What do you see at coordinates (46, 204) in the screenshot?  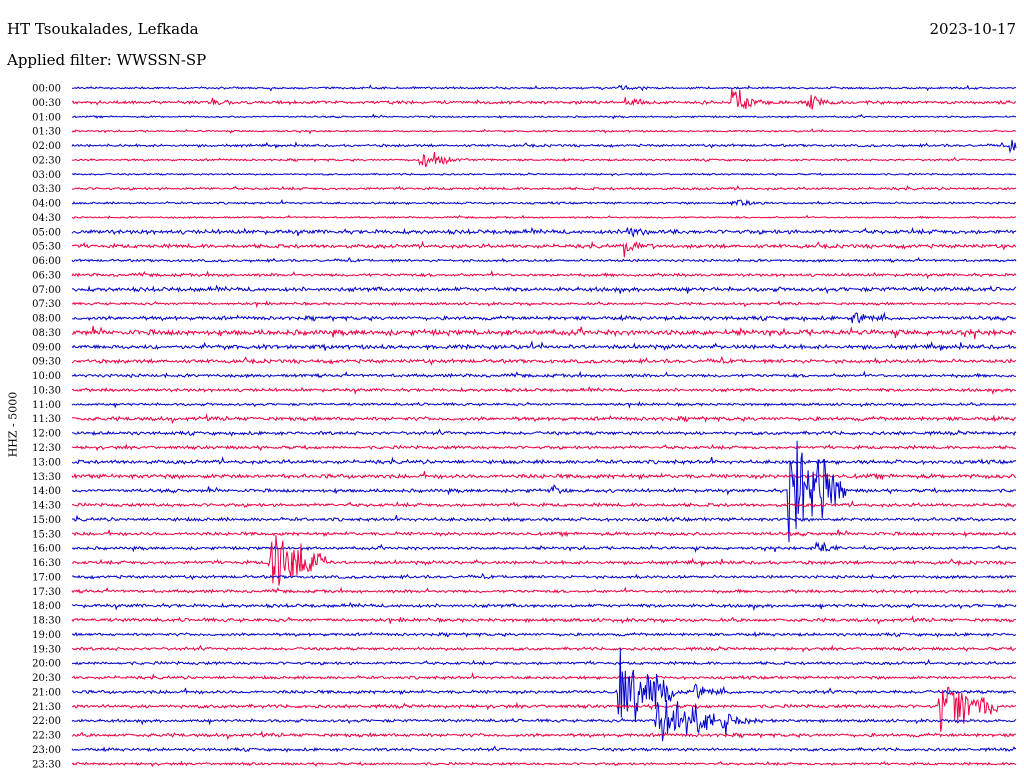 I see `row-label: 04:00` at bounding box center [46, 204].